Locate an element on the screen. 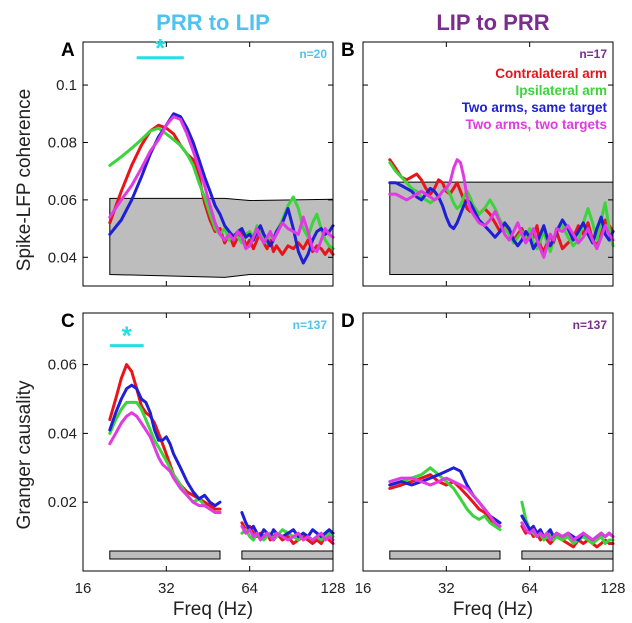 The width and height of the screenshot is (632, 623). panel-letter-C: C is located at coordinates (68, 321).